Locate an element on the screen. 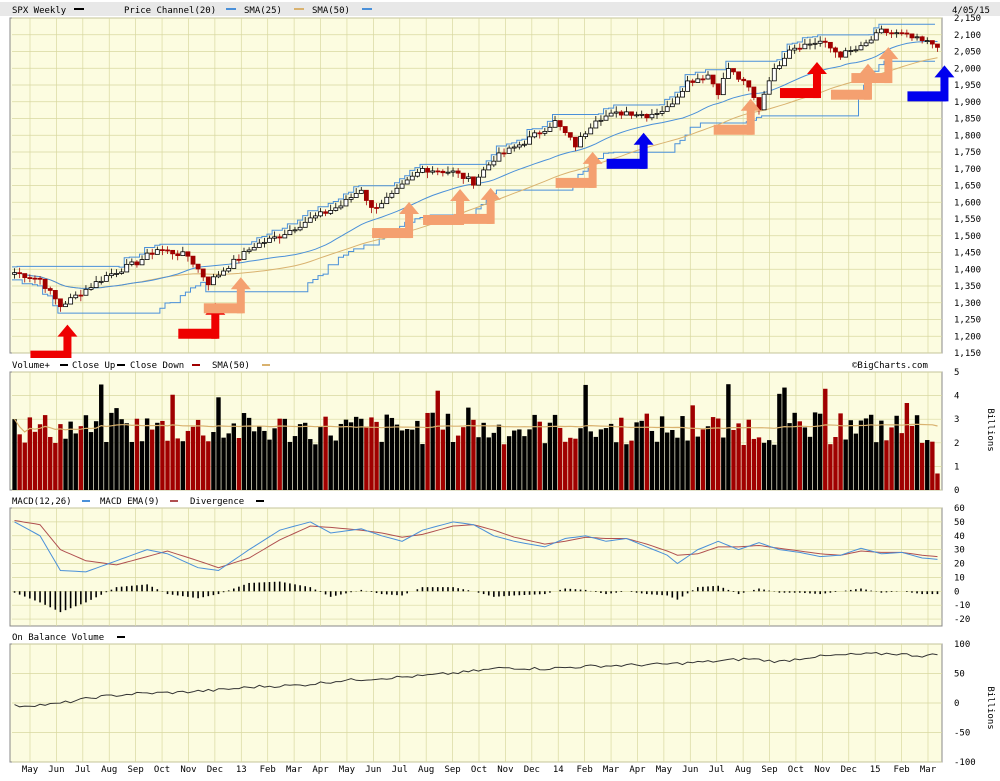 Image resolution: width=1000 pixels, height=781 pixels. price-channel-label: Price Channel(20) is located at coordinates (170, 11).